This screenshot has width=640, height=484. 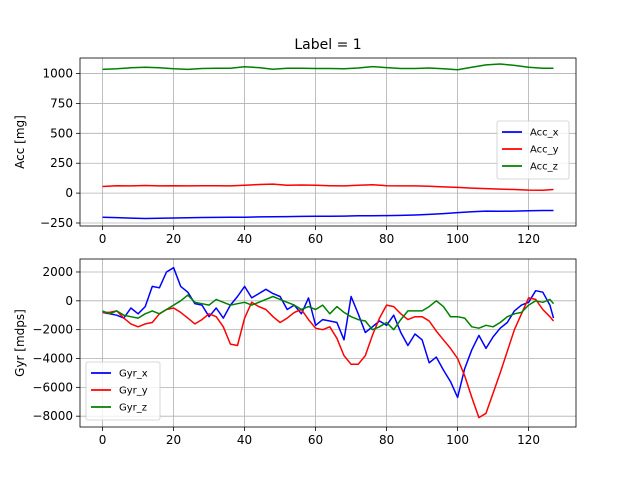 I want to click on legend: Acc_x Acc_y Acc_z, so click(x=533, y=150).